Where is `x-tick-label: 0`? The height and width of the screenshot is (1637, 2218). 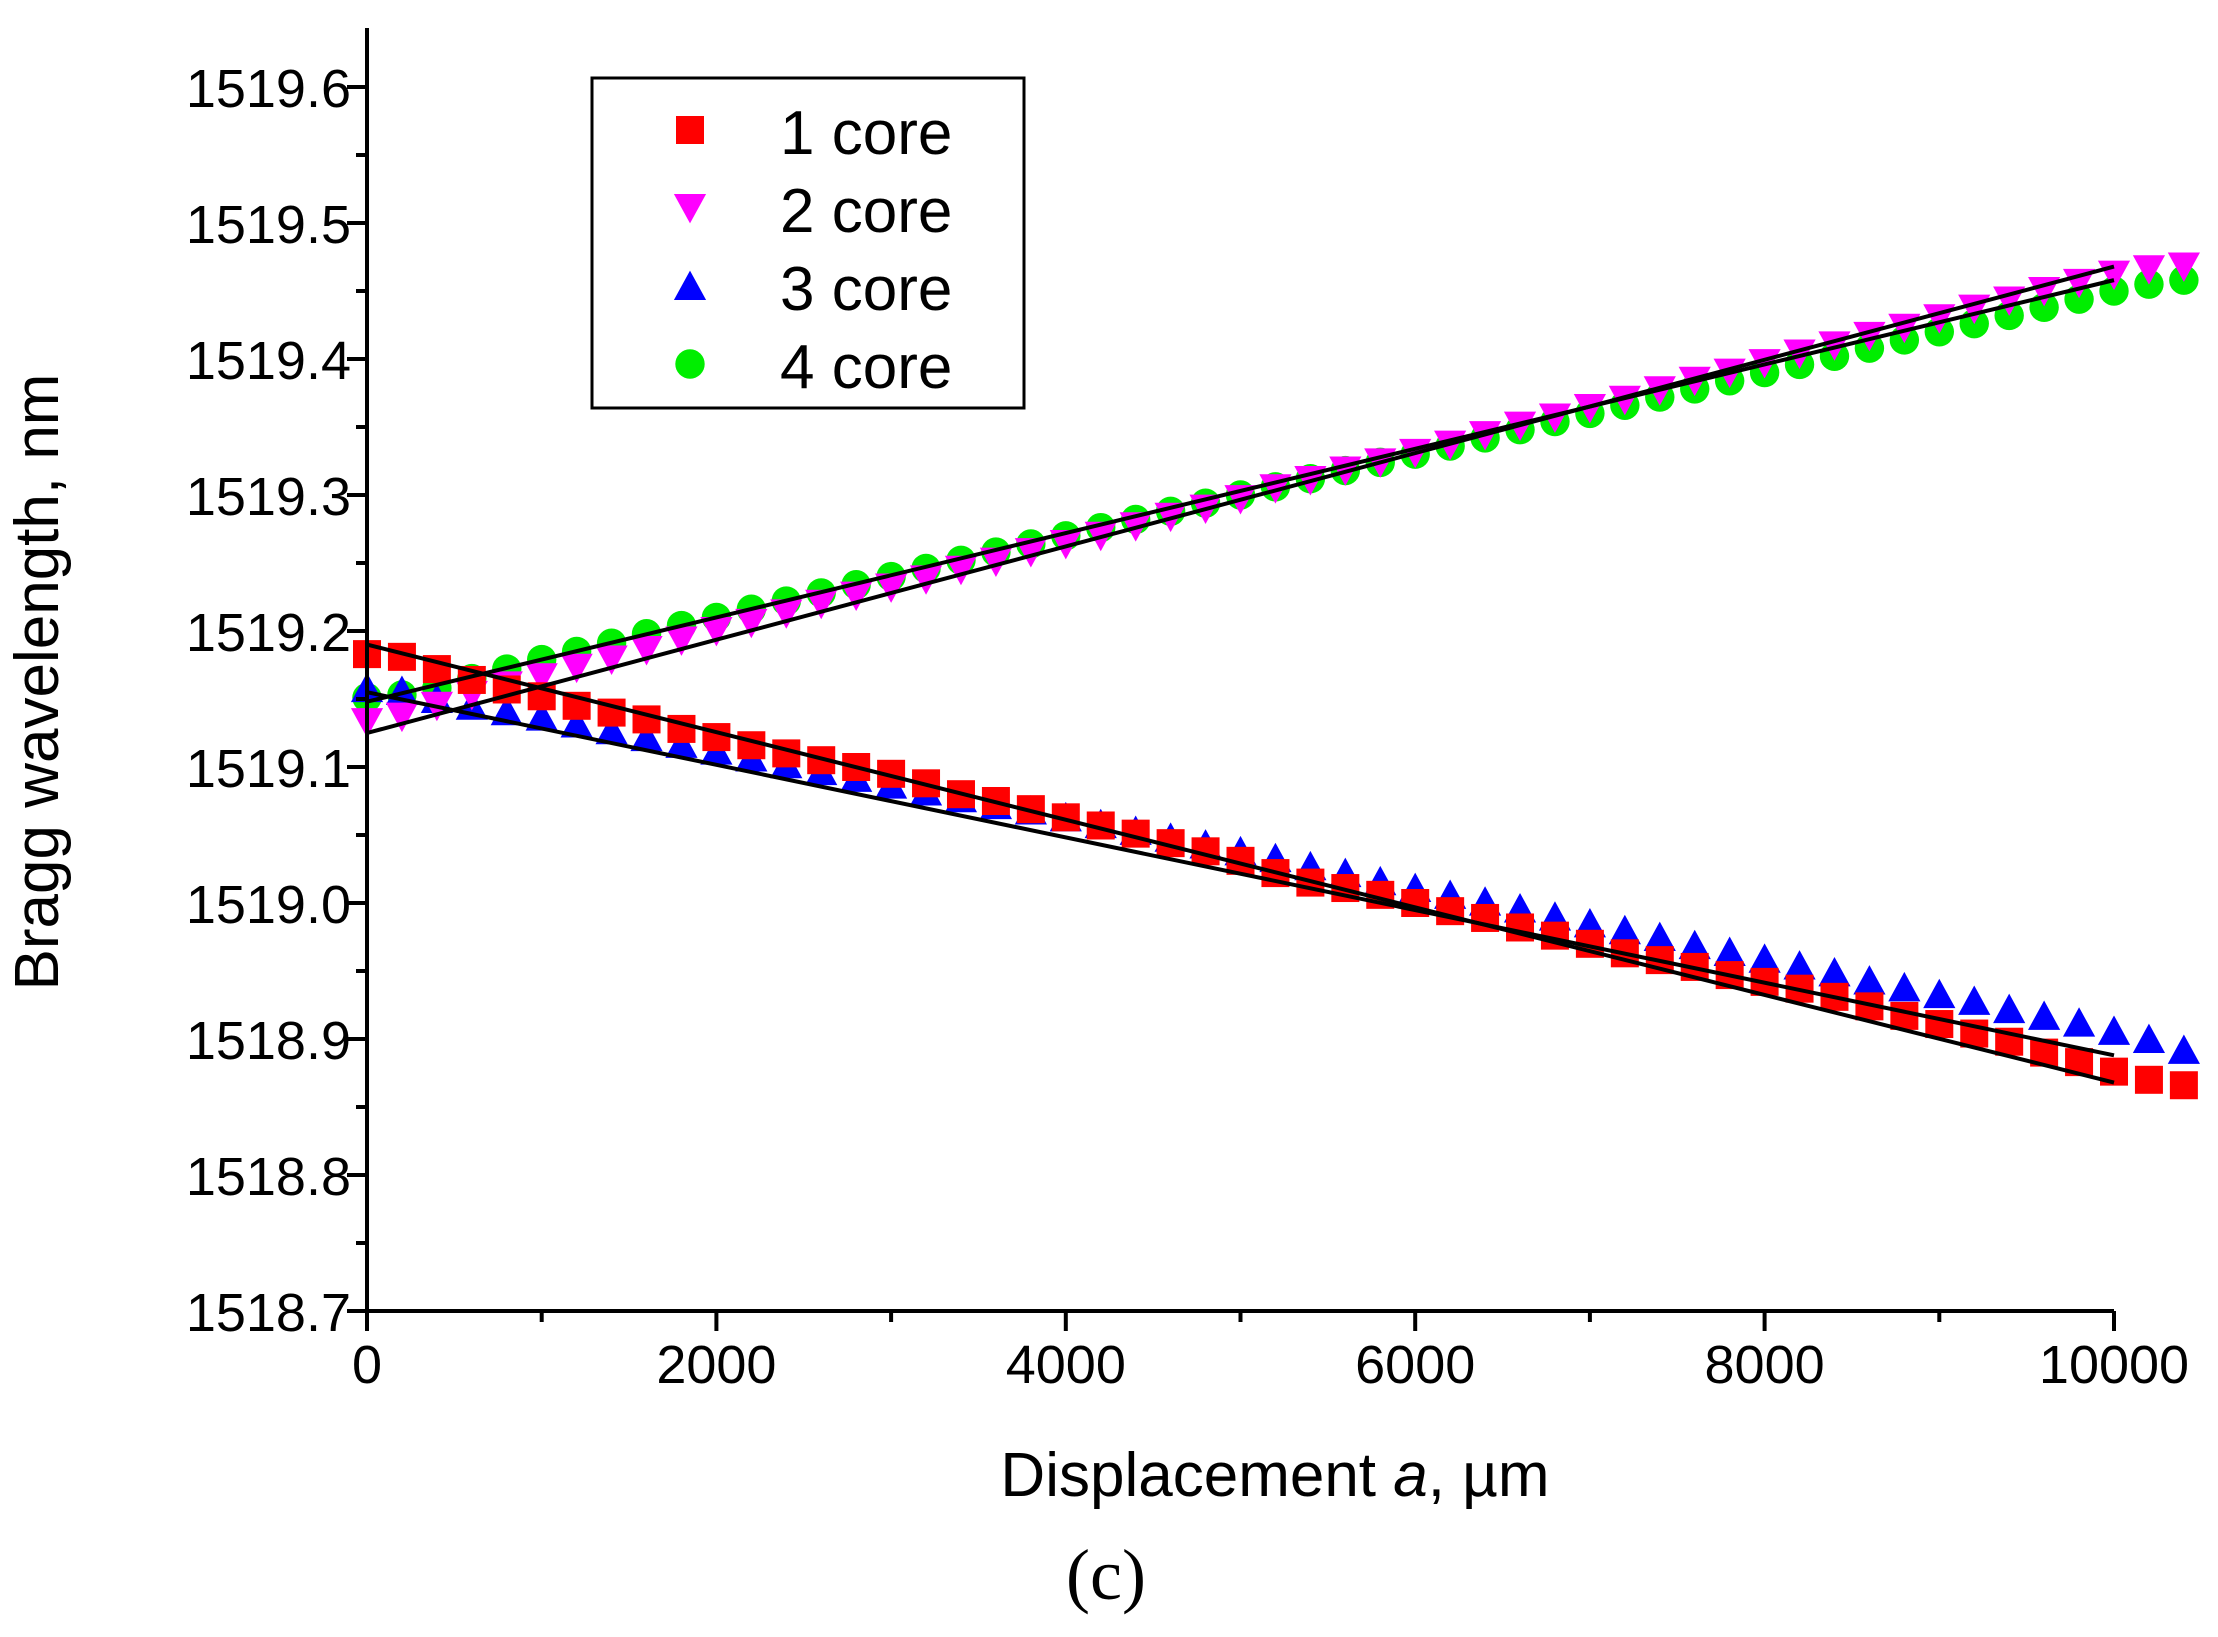
x-tick-label: 0 is located at coordinates (367, 1365).